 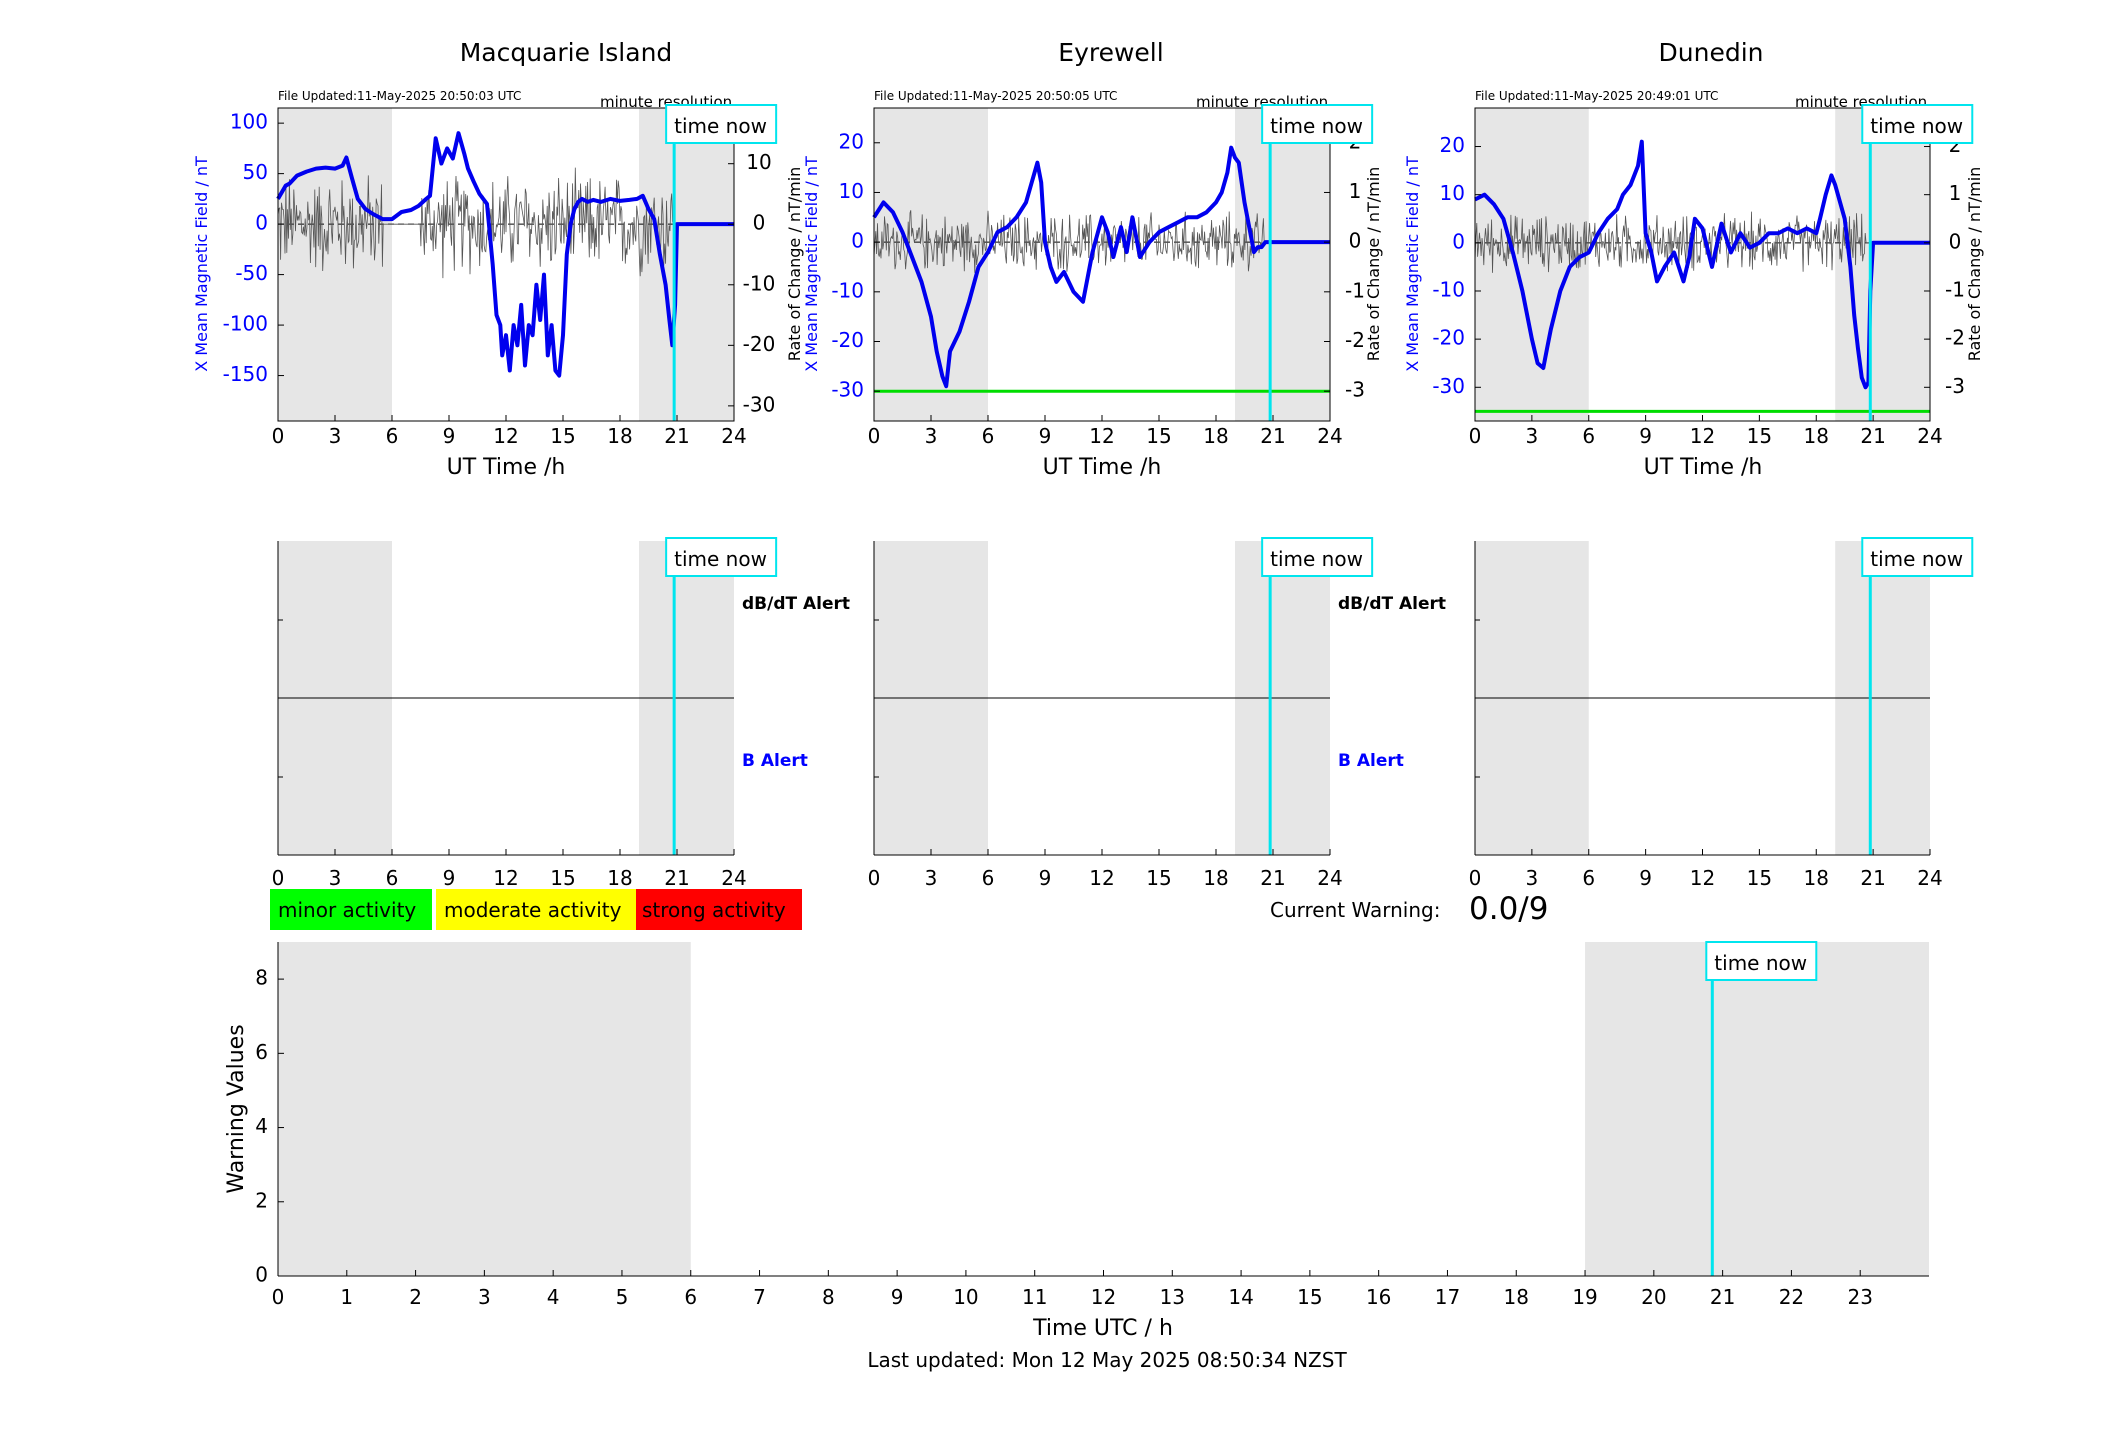 What do you see at coordinates (1110, 52) in the screenshot?
I see `station-title: Eyrewell` at bounding box center [1110, 52].